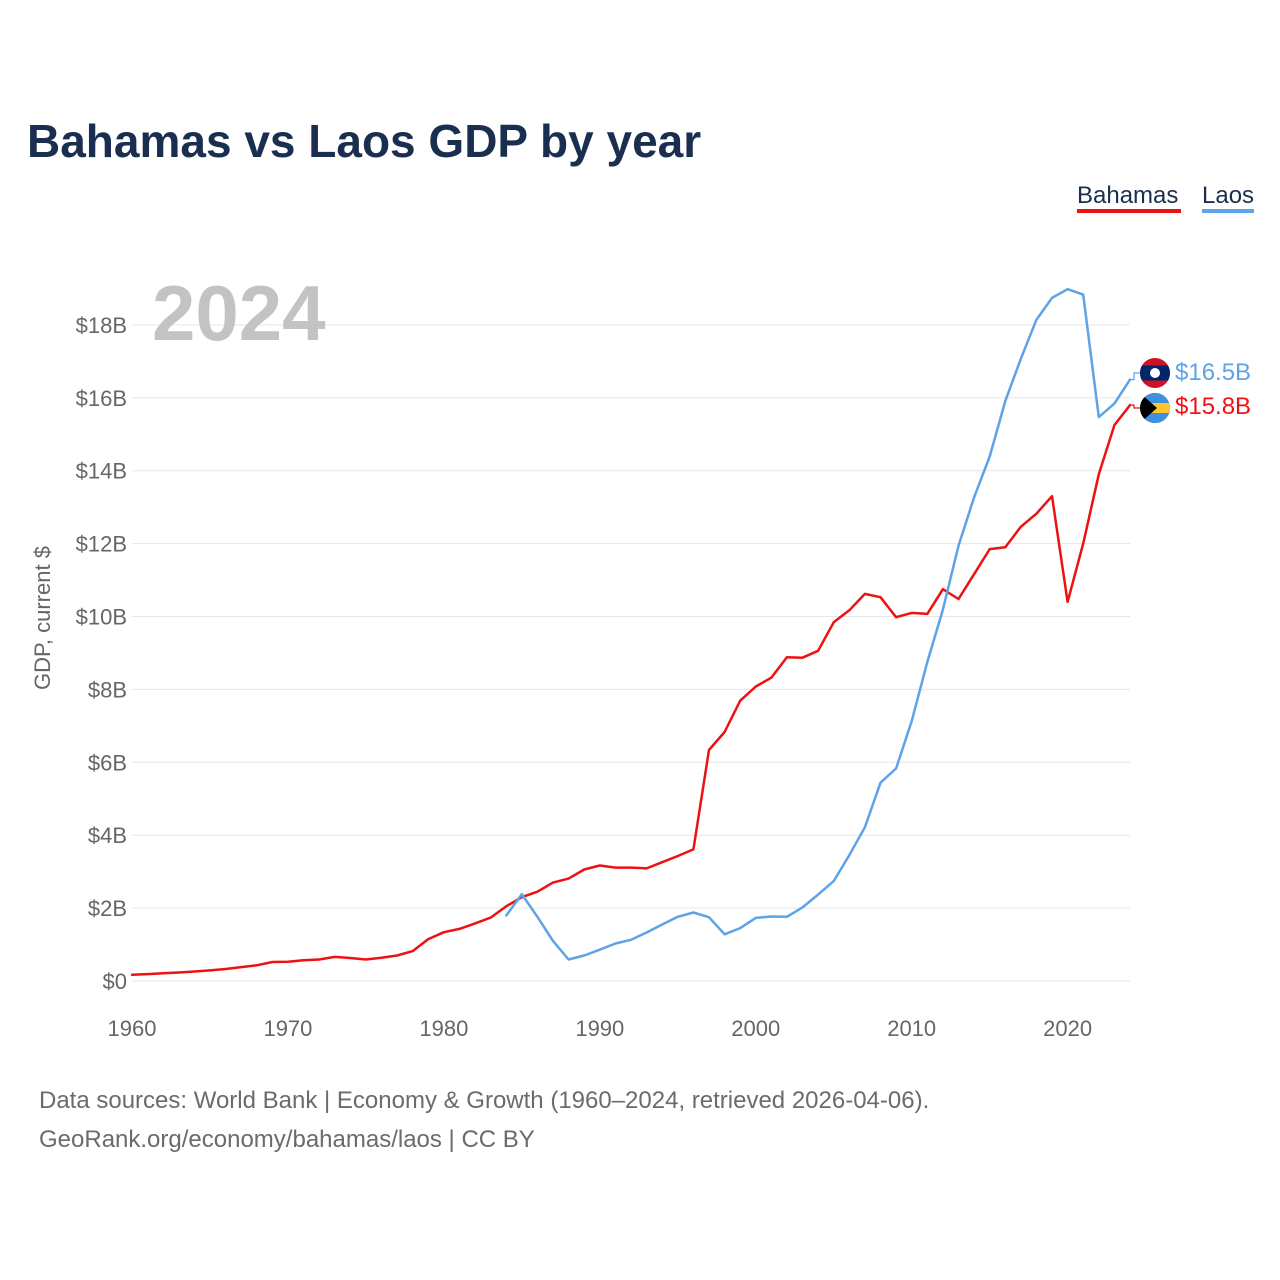 The image size is (1280, 1280). I want to click on x-tick-label: 1960, so click(132, 1028).